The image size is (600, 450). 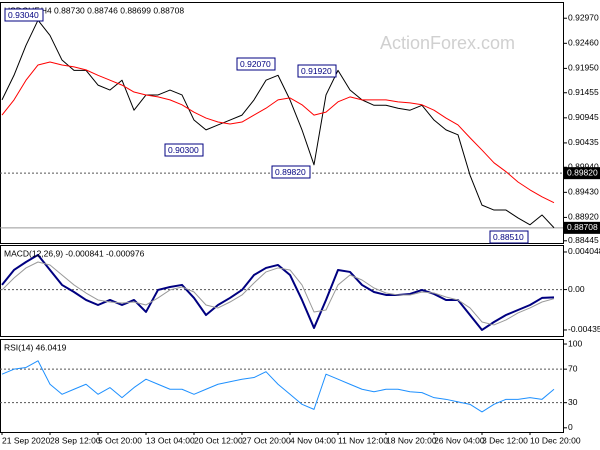 What do you see at coordinates (75, 440) in the screenshot?
I see `x-tick-label: 28 Sep 12:00` at bounding box center [75, 440].